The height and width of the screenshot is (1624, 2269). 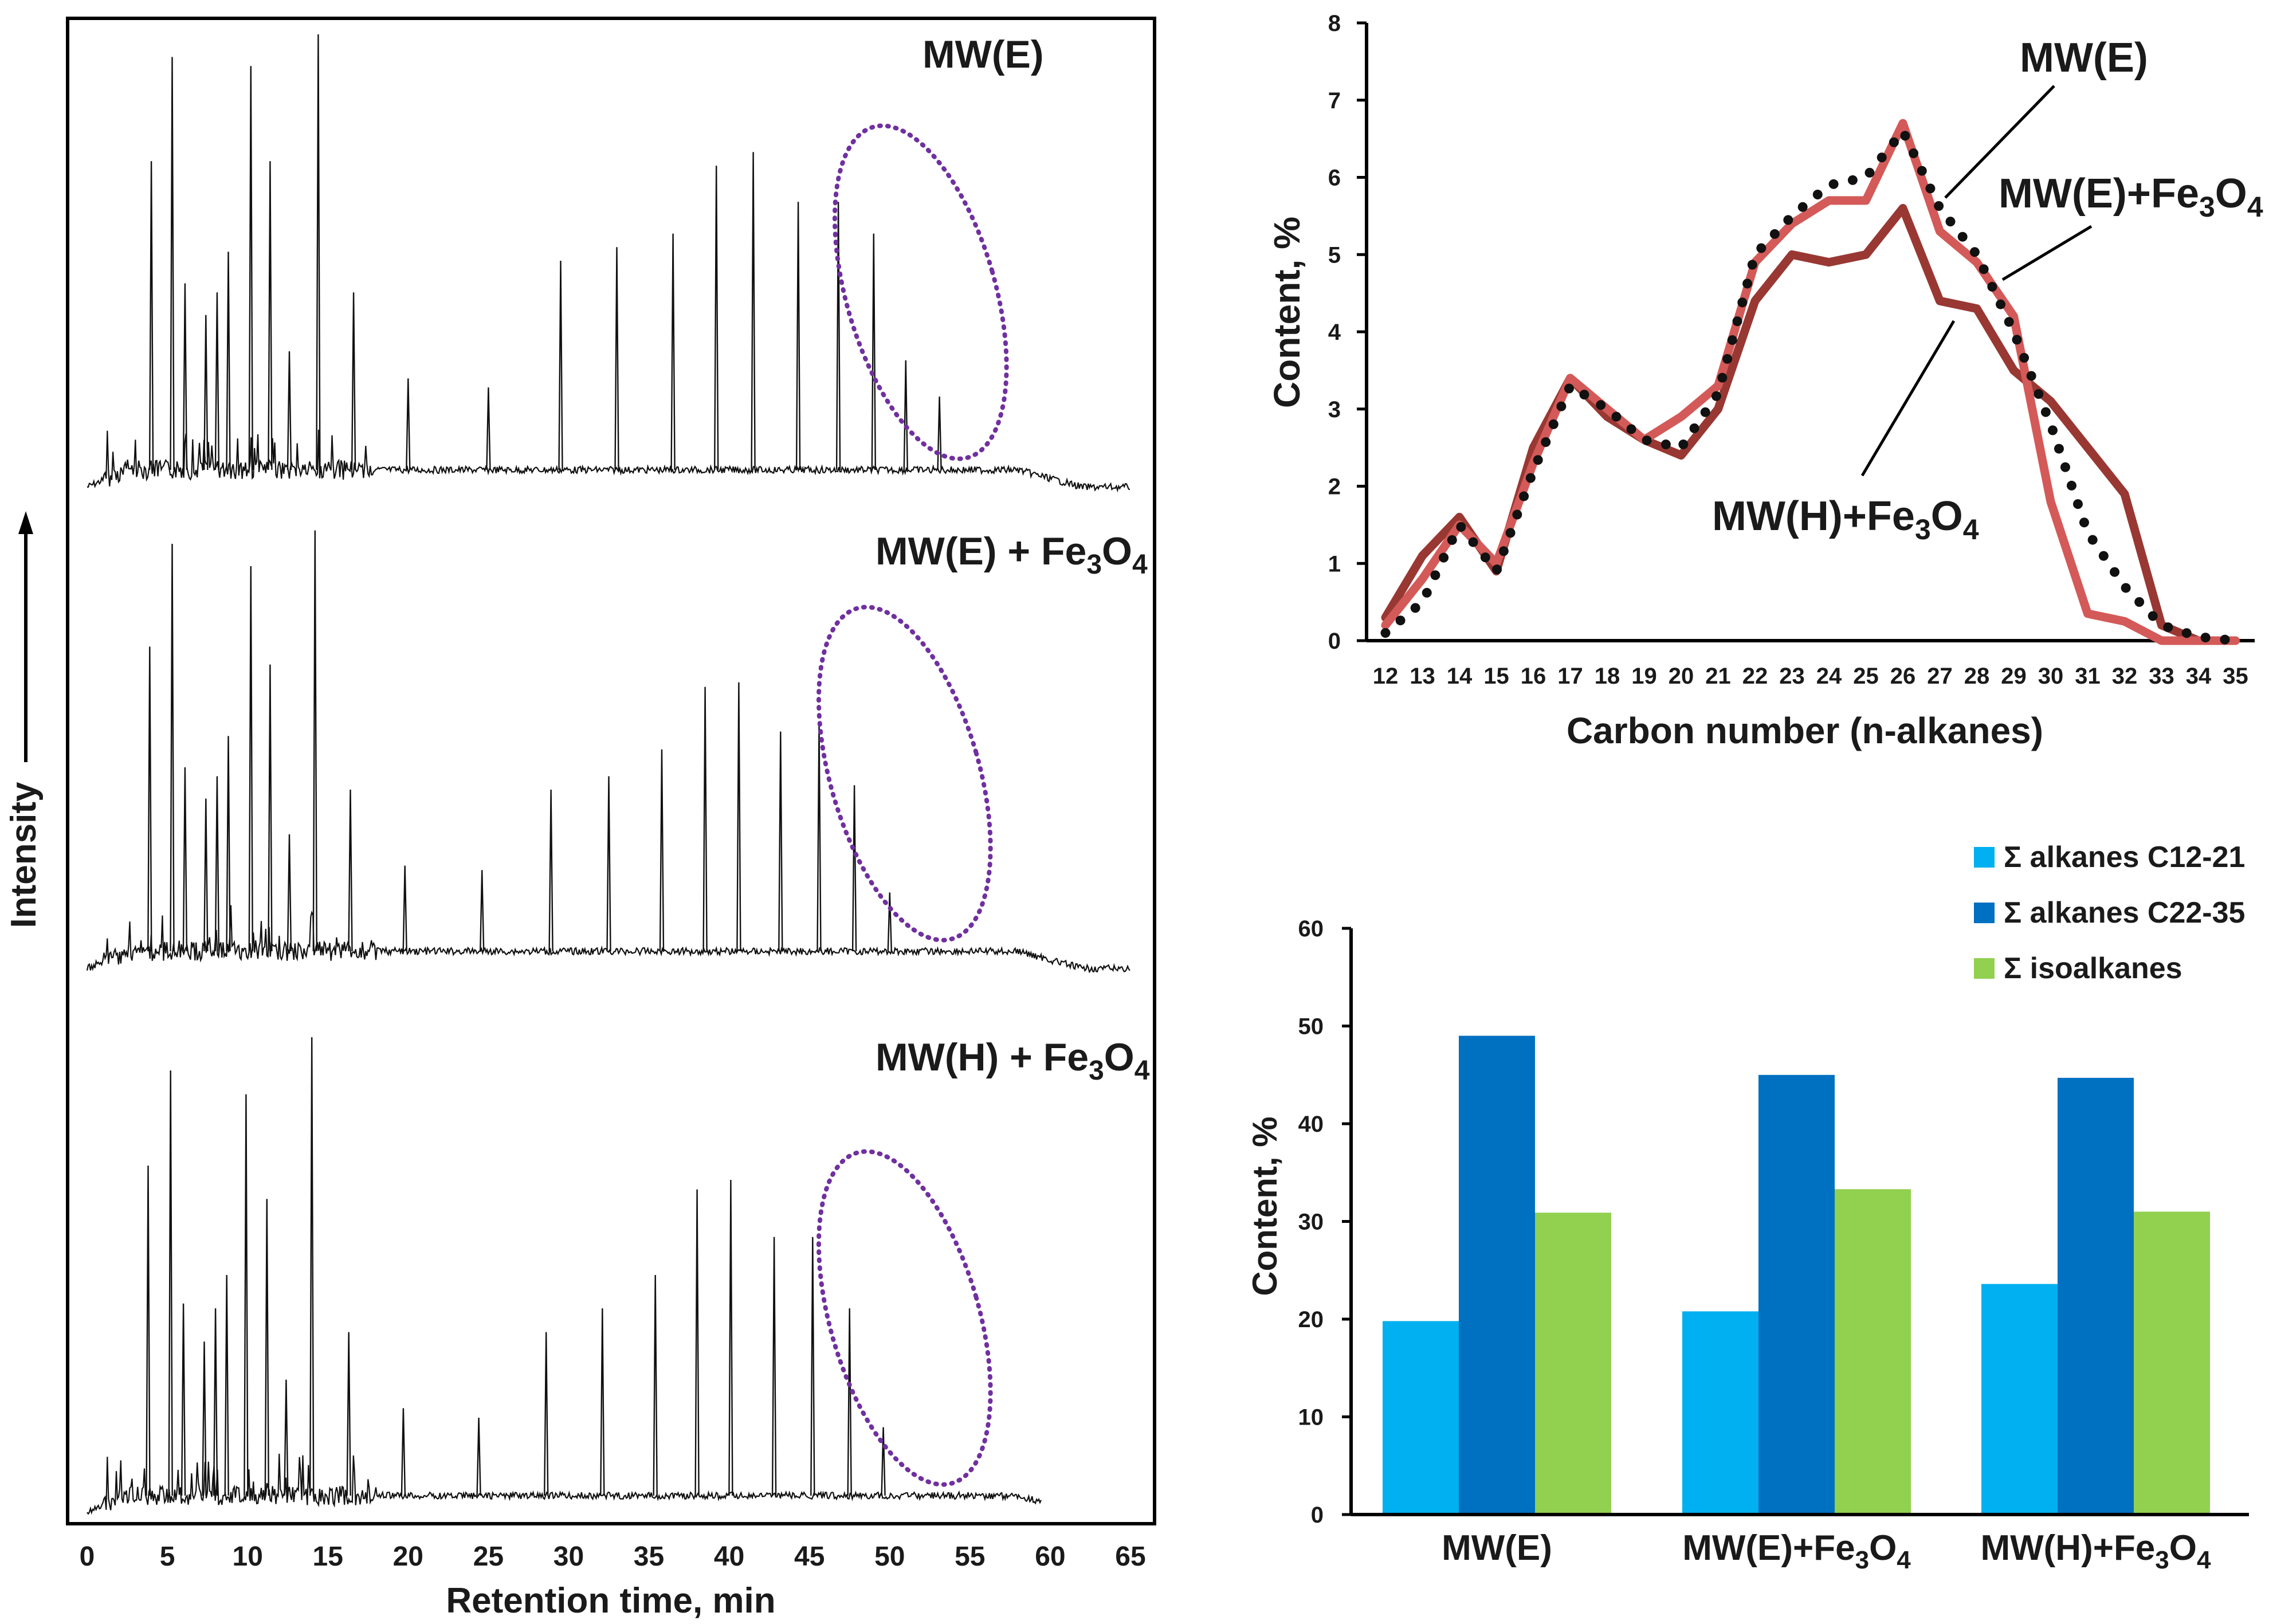 I want to click on n-alkanes-y-tick-label: 5, so click(x=1335, y=255).